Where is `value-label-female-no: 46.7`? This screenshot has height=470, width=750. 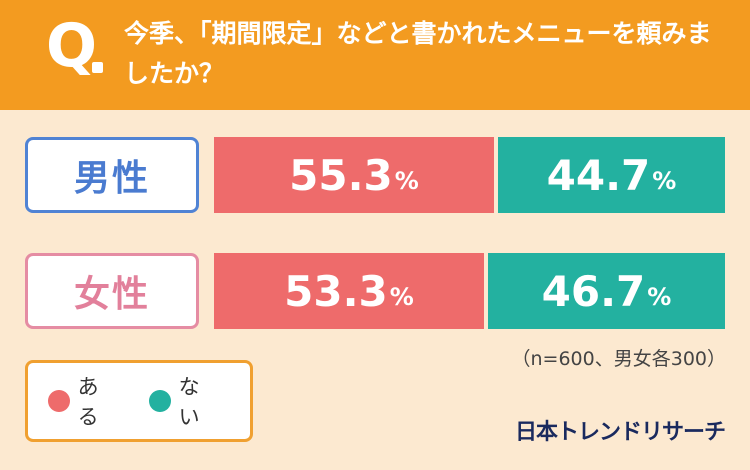
value-label-female-no: 46.7 is located at coordinates (593, 291).